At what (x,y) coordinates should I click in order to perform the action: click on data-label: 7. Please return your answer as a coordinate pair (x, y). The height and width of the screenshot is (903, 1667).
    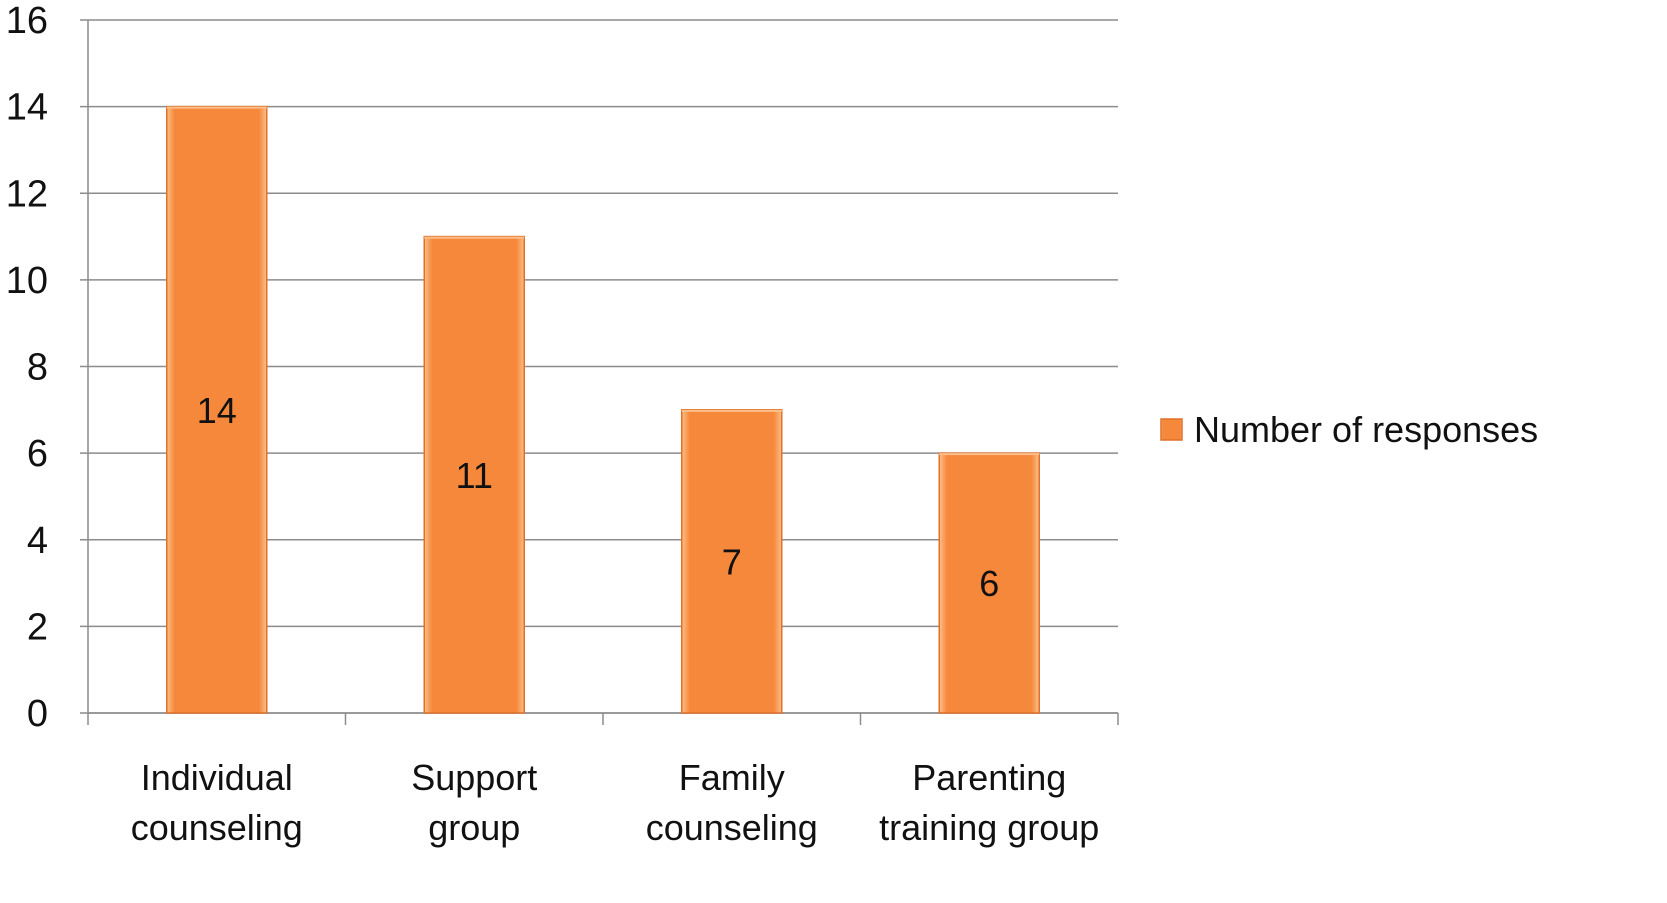
    Looking at the image, I should click on (732, 561).